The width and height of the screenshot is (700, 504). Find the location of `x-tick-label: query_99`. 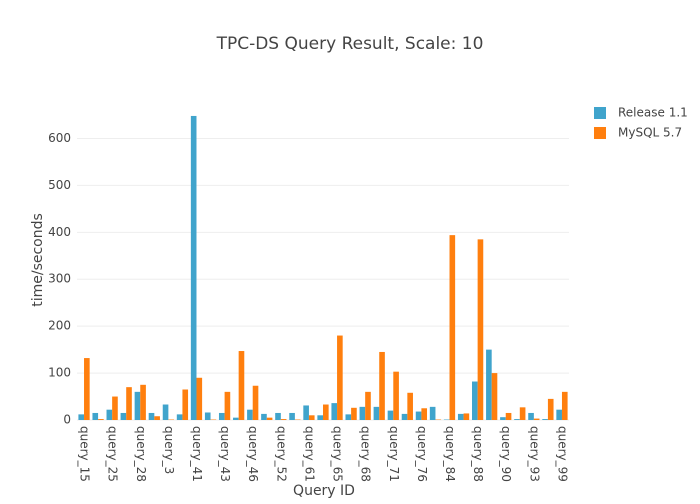

x-tick-label: query_99 is located at coordinates (562, 454).